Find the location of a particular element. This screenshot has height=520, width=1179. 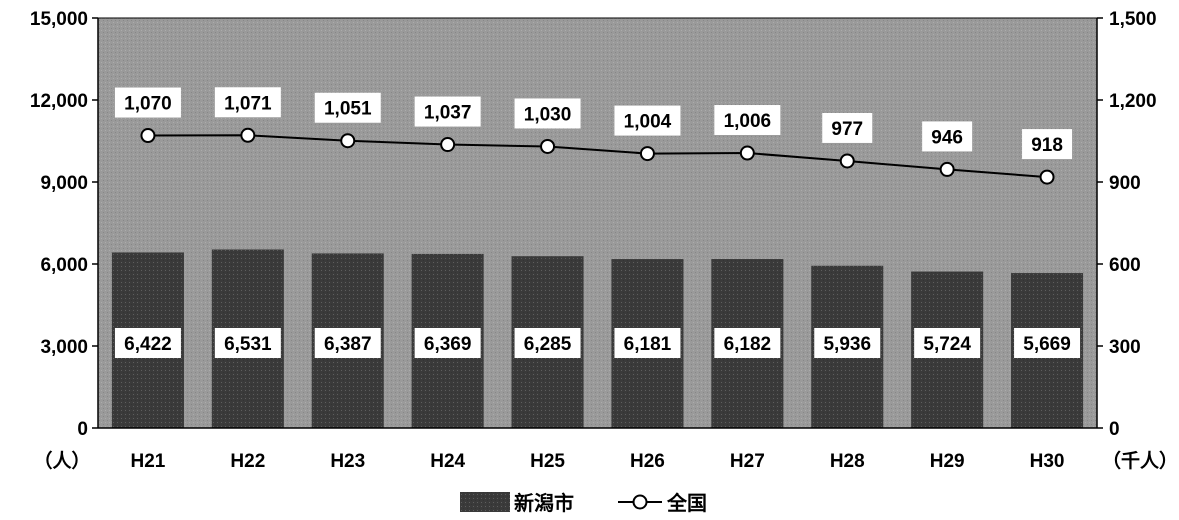

line-label-H29-box is located at coordinates (947, 136).